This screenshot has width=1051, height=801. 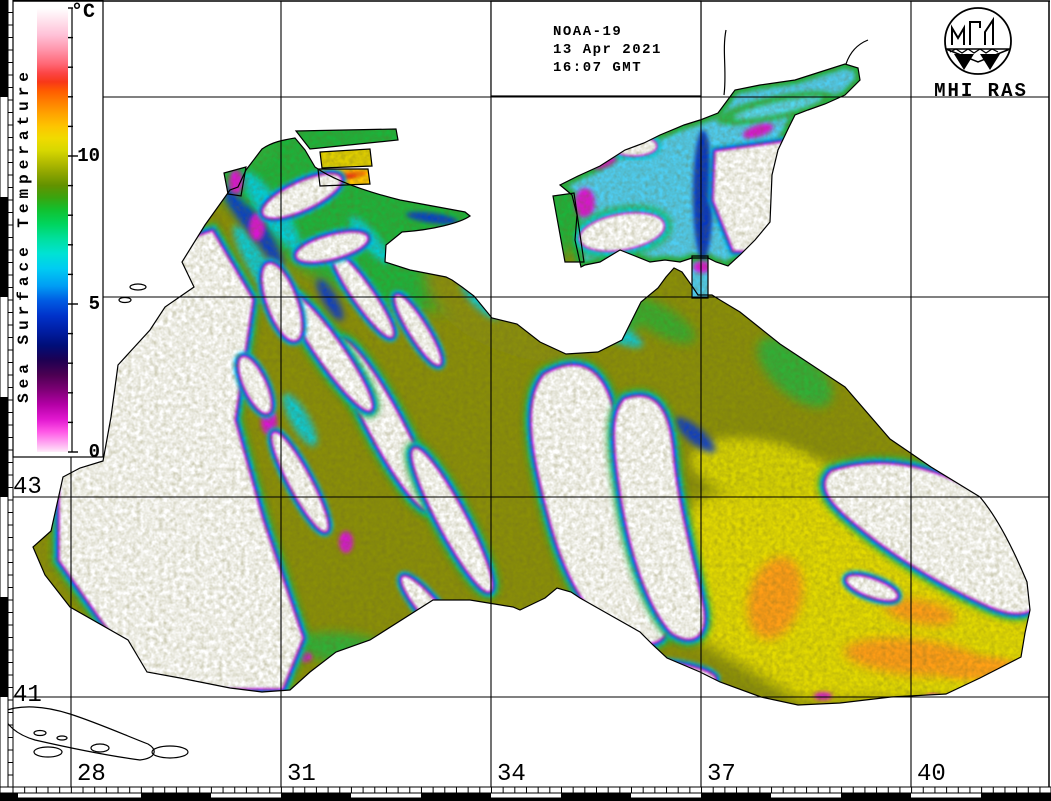 I want to click on header-time: 16:07 GMT, so click(x=598, y=68).